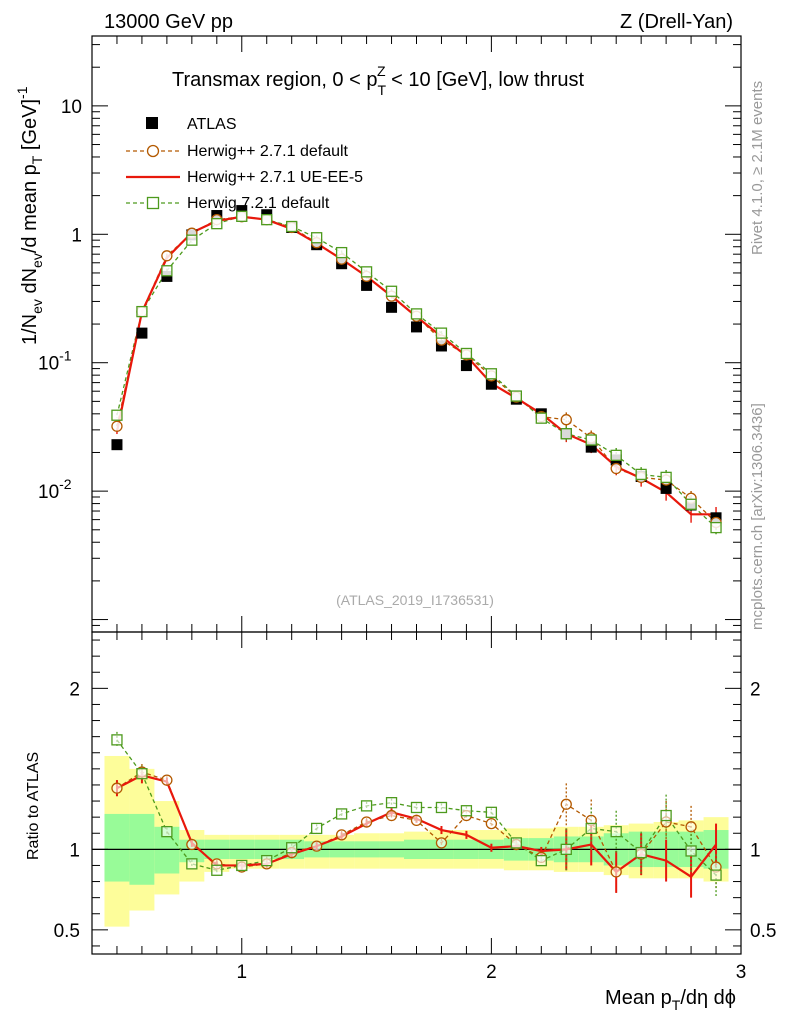 This screenshot has height=1024, width=786. I want to click on header-left: 13000 GeV pp, so click(168, 22).